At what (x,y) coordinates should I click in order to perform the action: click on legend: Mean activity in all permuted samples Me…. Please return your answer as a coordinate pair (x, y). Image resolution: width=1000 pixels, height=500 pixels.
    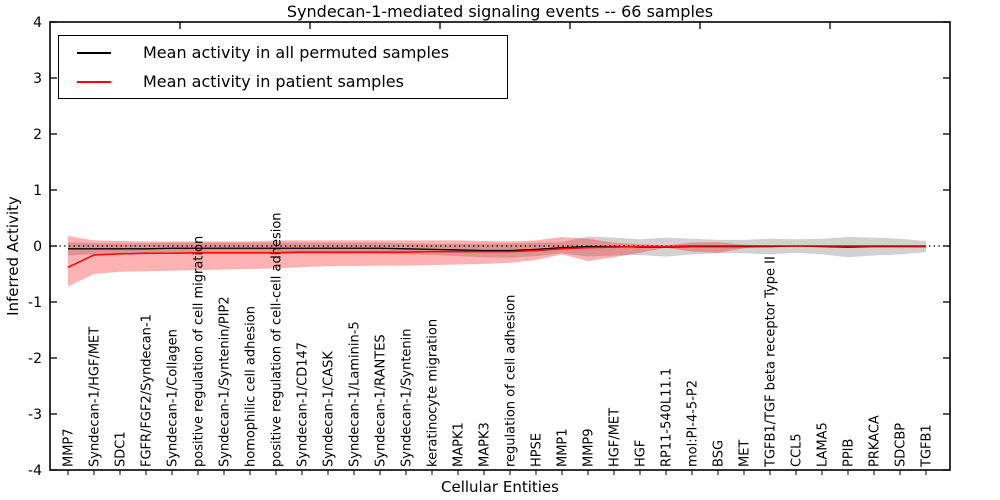
    Looking at the image, I should click on (283, 67).